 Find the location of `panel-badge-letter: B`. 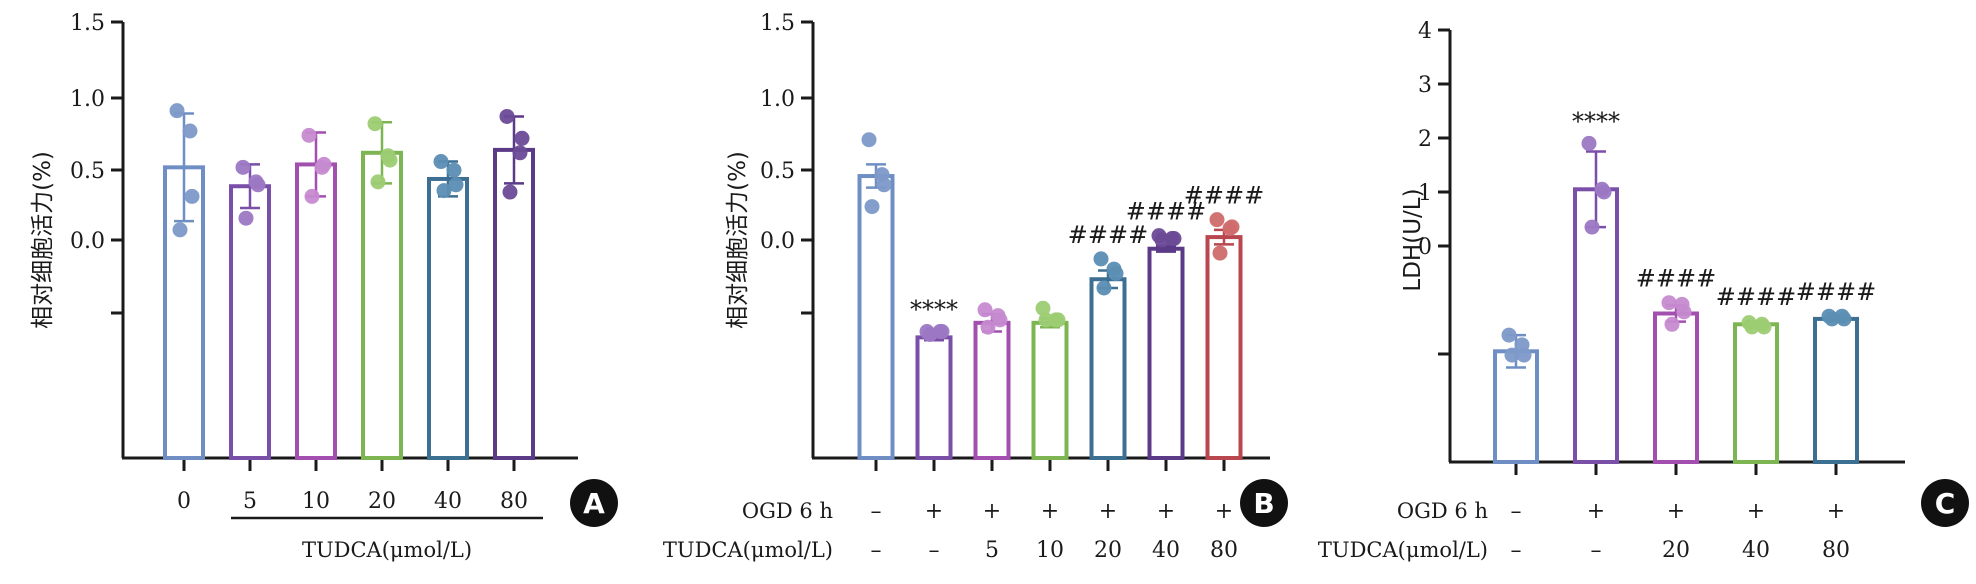

panel-badge-letter: B is located at coordinates (1263, 503).